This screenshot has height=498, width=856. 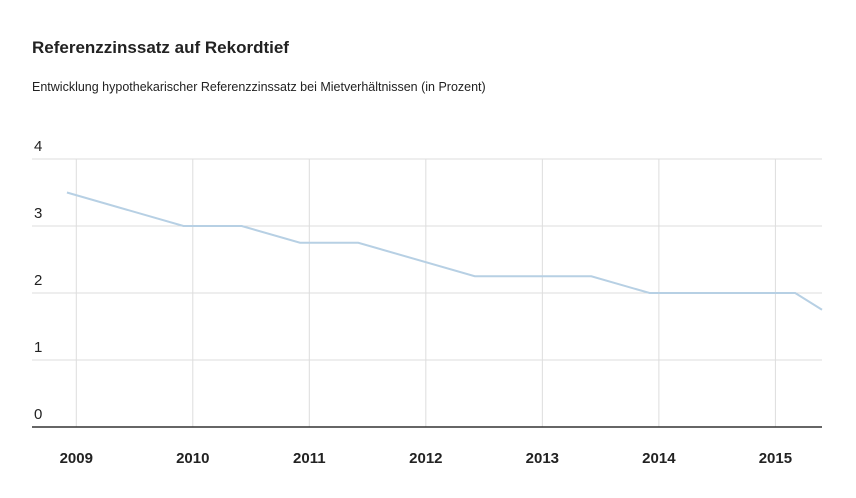 I want to click on x-tick-label: 2011, so click(x=309, y=458).